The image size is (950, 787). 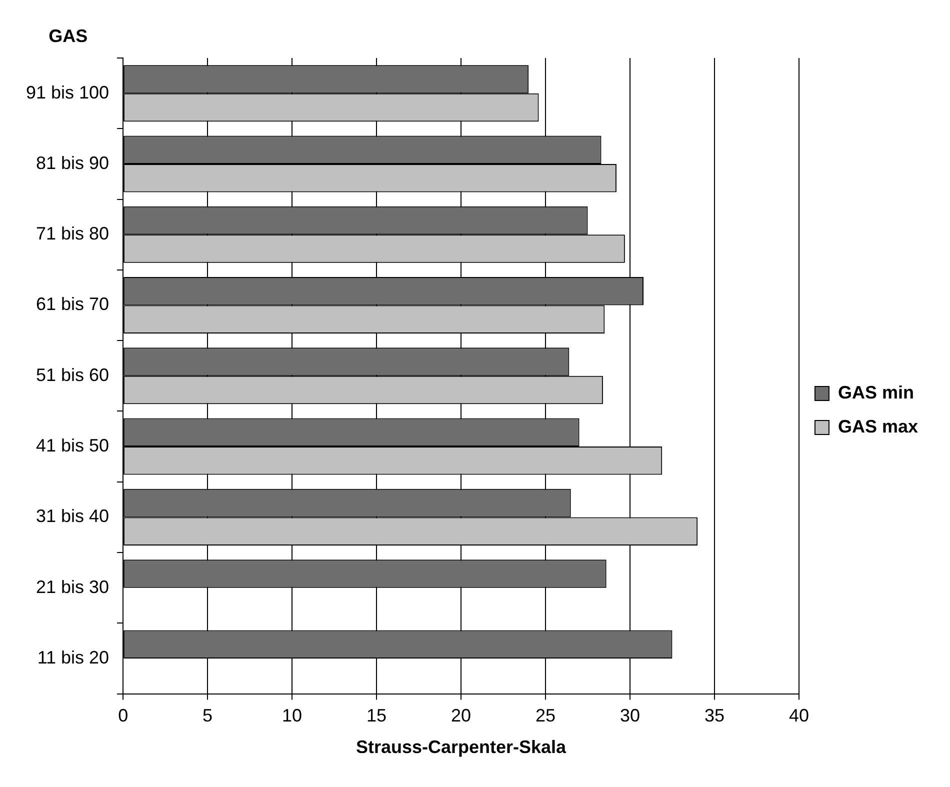 What do you see at coordinates (292, 716) in the screenshot?
I see `x-tick-label: 10` at bounding box center [292, 716].